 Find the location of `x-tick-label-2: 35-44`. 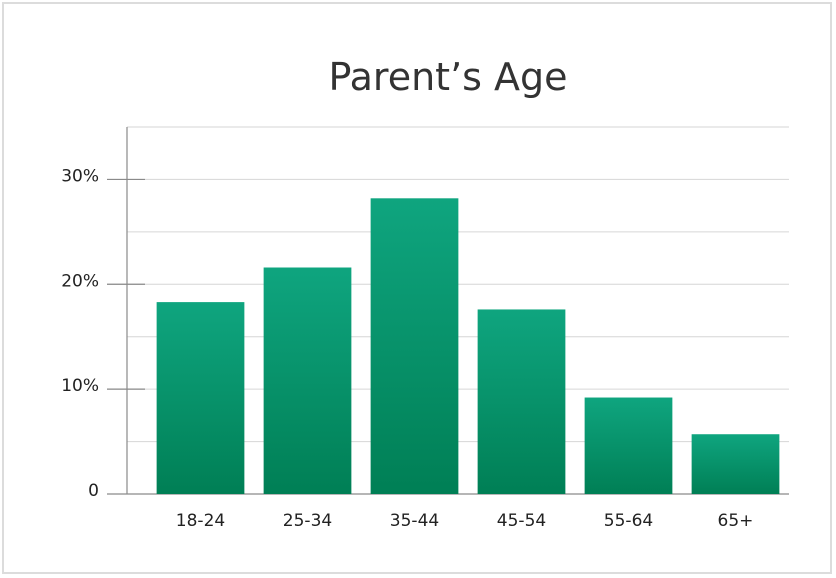

x-tick-label-2: 35-44 is located at coordinates (414, 521).